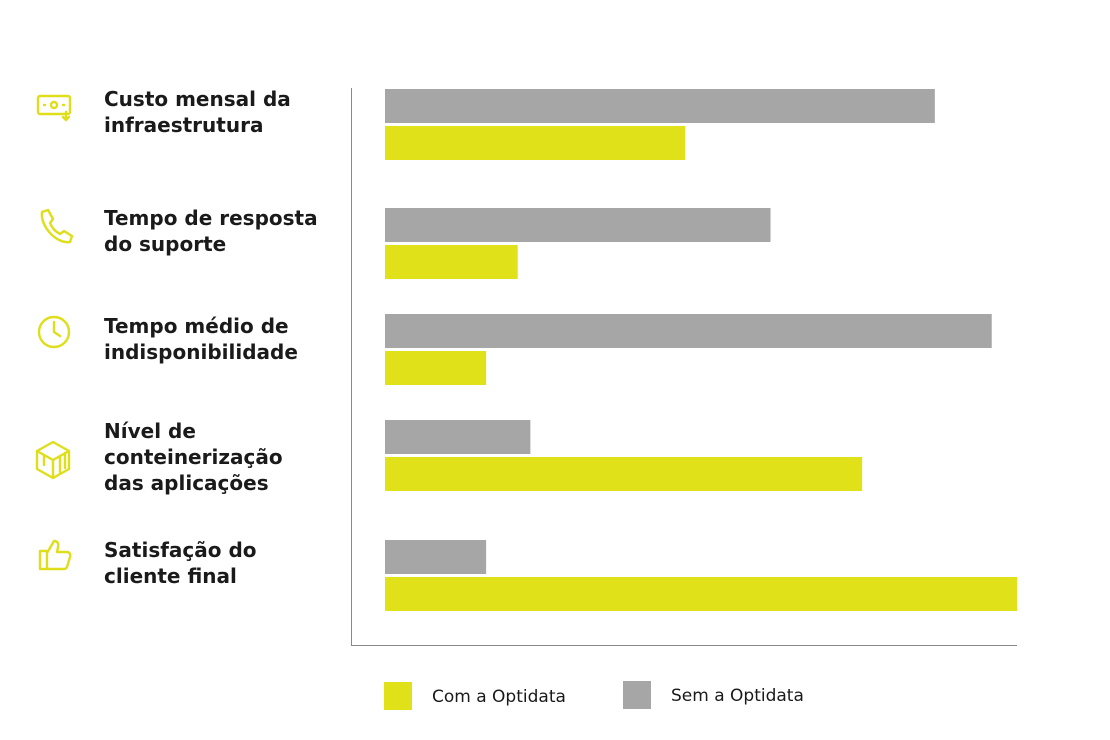 The width and height of the screenshot is (1110, 740). I want to click on icon-phone, so click(57, 226).